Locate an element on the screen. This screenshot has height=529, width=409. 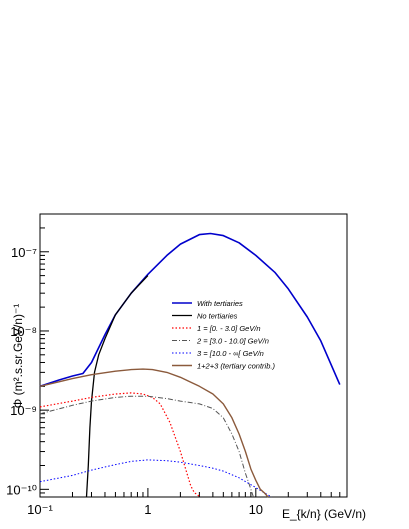
x-tick-label: 1 is located at coordinates (147, 509).